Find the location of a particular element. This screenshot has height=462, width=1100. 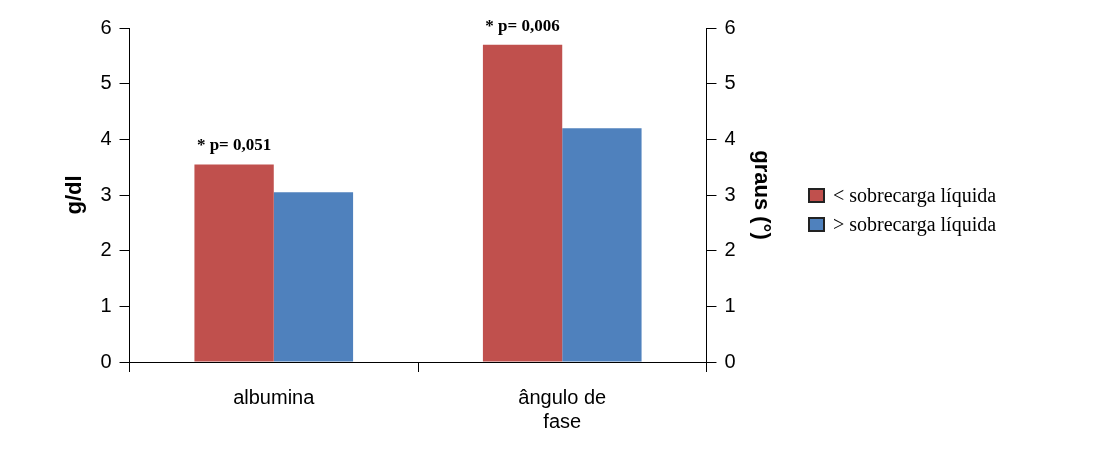

y-tick-label: 2 is located at coordinates (106, 249).